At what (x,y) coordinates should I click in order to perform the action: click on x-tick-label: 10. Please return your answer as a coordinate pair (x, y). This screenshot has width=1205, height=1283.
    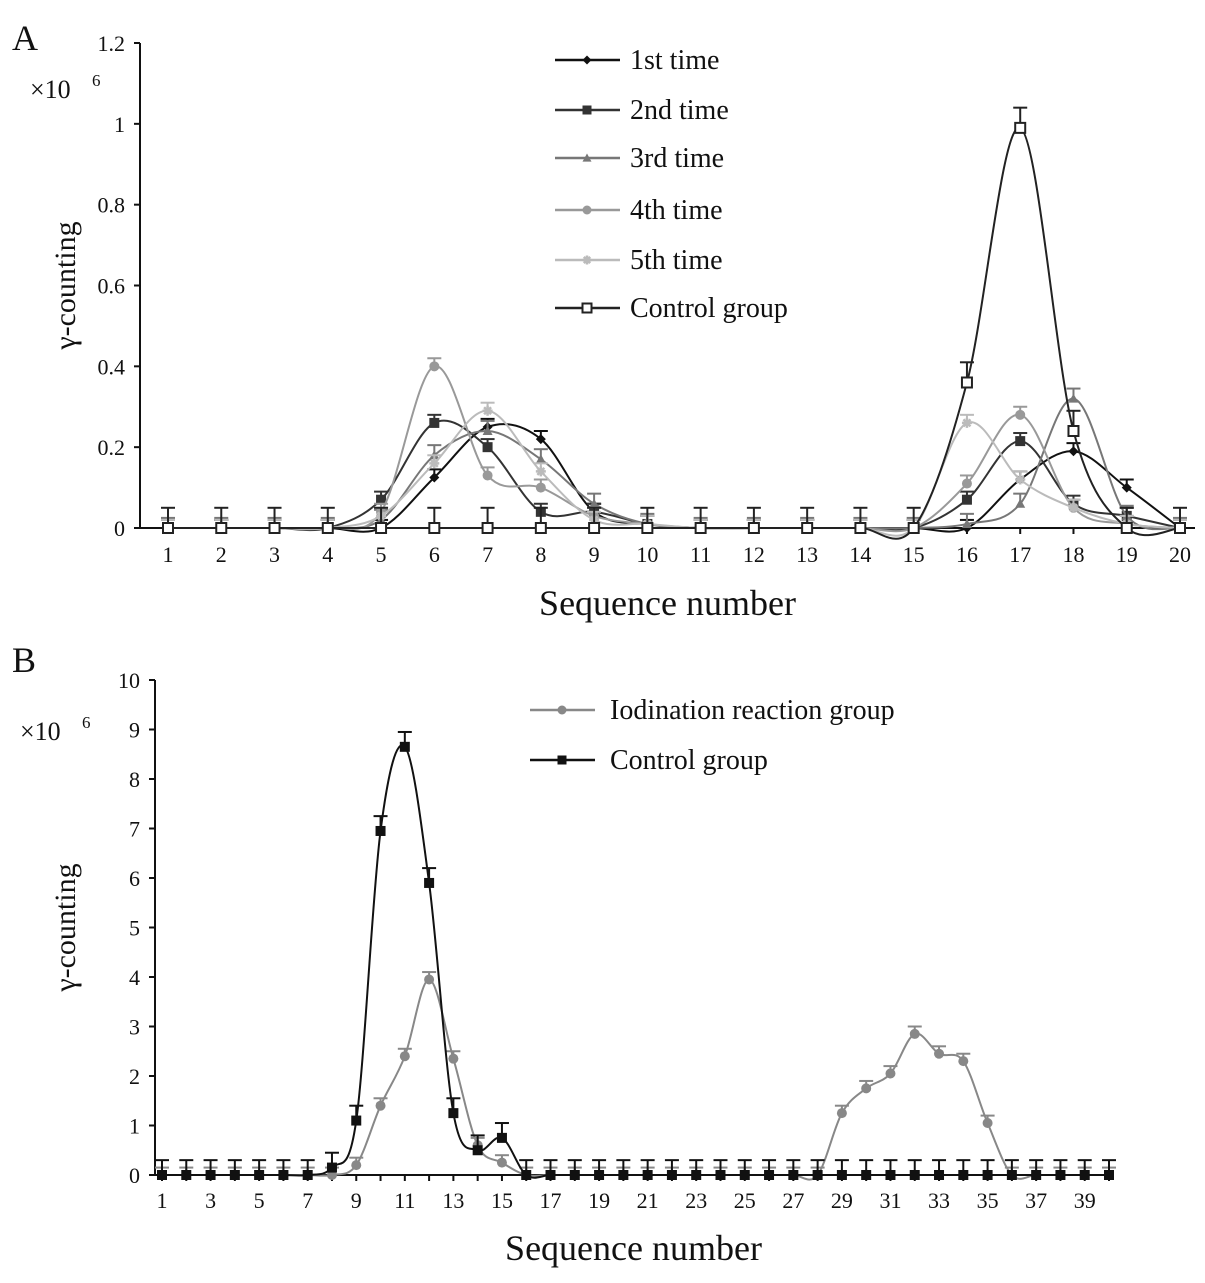
    Looking at the image, I should click on (647, 554).